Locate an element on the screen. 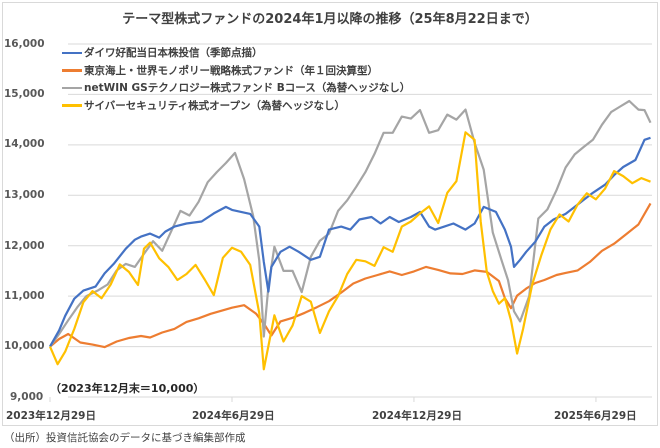 Image resolution: width=660 pixels, height=448 pixels. y-tick-label: 9,000 is located at coordinates (27, 397).